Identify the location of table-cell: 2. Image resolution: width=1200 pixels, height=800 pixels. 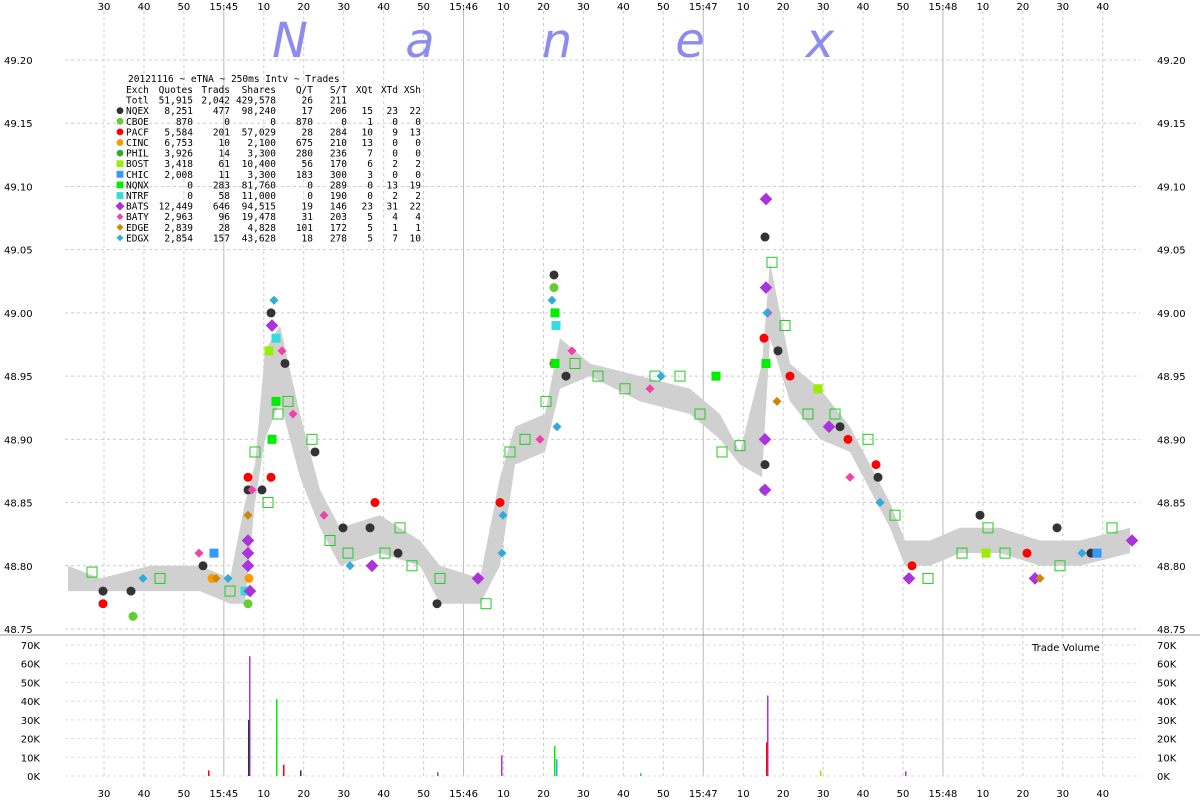
(395, 196).